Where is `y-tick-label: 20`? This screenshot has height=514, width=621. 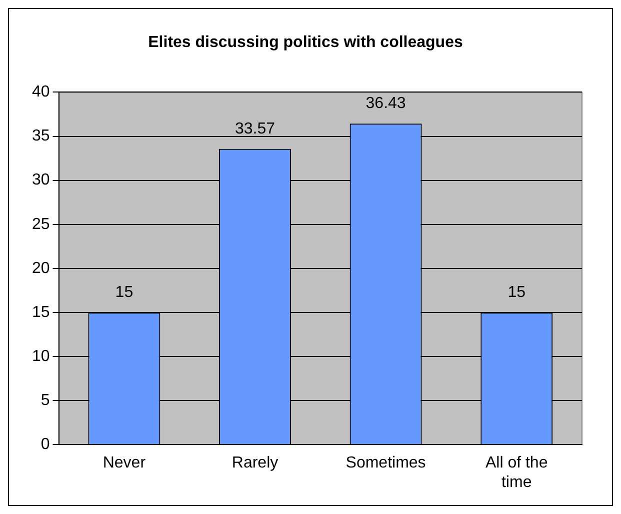 y-tick-label: 20 is located at coordinates (41, 268).